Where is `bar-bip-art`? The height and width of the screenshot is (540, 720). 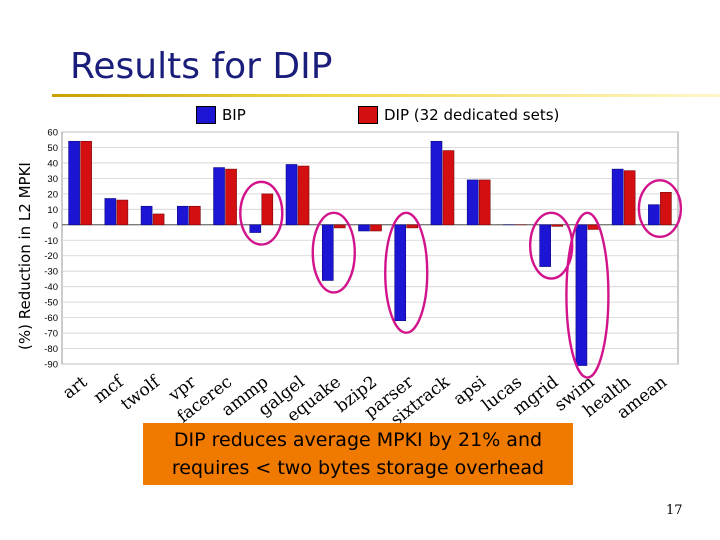
bar-bip-art is located at coordinates (74, 183).